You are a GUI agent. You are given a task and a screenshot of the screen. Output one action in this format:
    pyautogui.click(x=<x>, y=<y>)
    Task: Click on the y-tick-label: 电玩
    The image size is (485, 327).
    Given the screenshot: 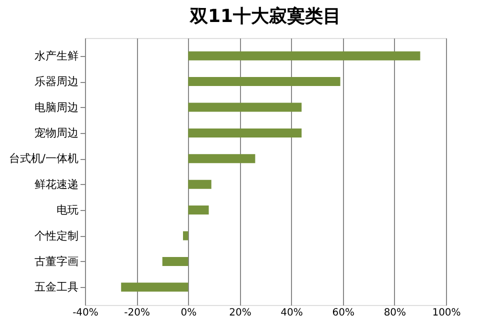 What is the action you would take?
    pyautogui.click(x=67, y=210)
    